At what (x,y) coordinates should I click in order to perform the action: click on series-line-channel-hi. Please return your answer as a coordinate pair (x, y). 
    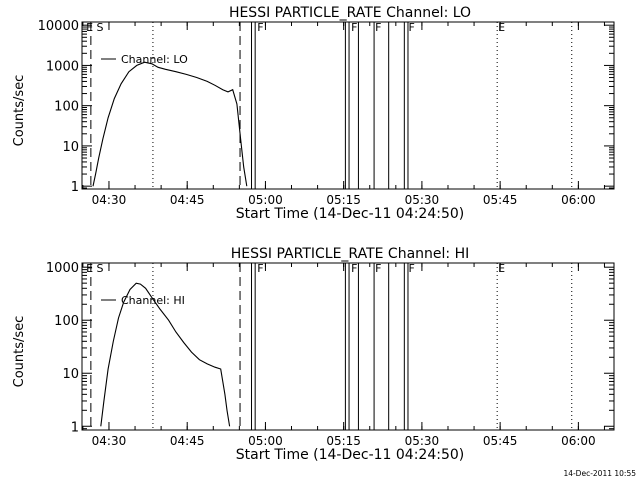
    Looking at the image, I should click on (165, 354).